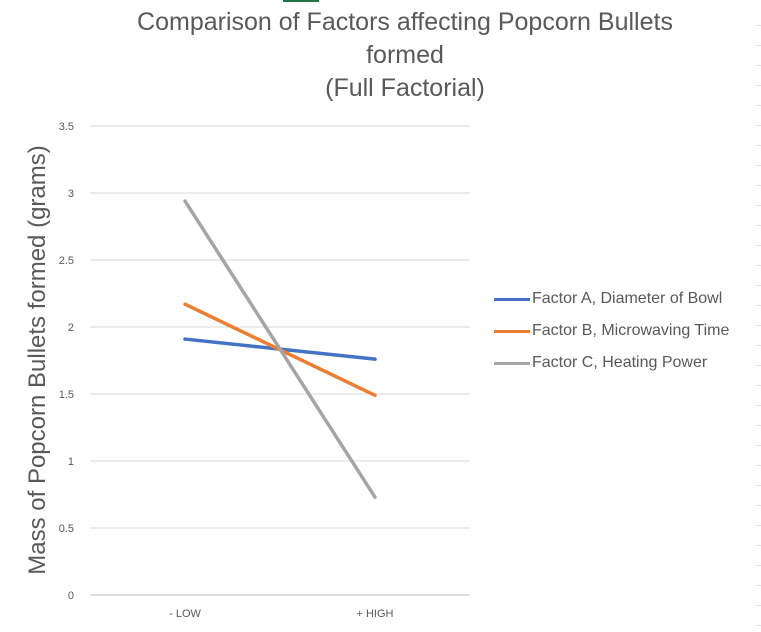 The width and height of the screenshot is (761, 632). I want to click on legend-entry-1: Factor A, Diameter of Bowl, so click(624, 299).